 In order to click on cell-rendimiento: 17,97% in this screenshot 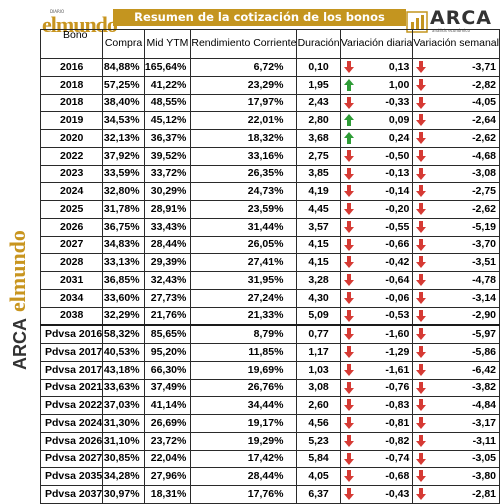, I will do `click(244, 103)`.